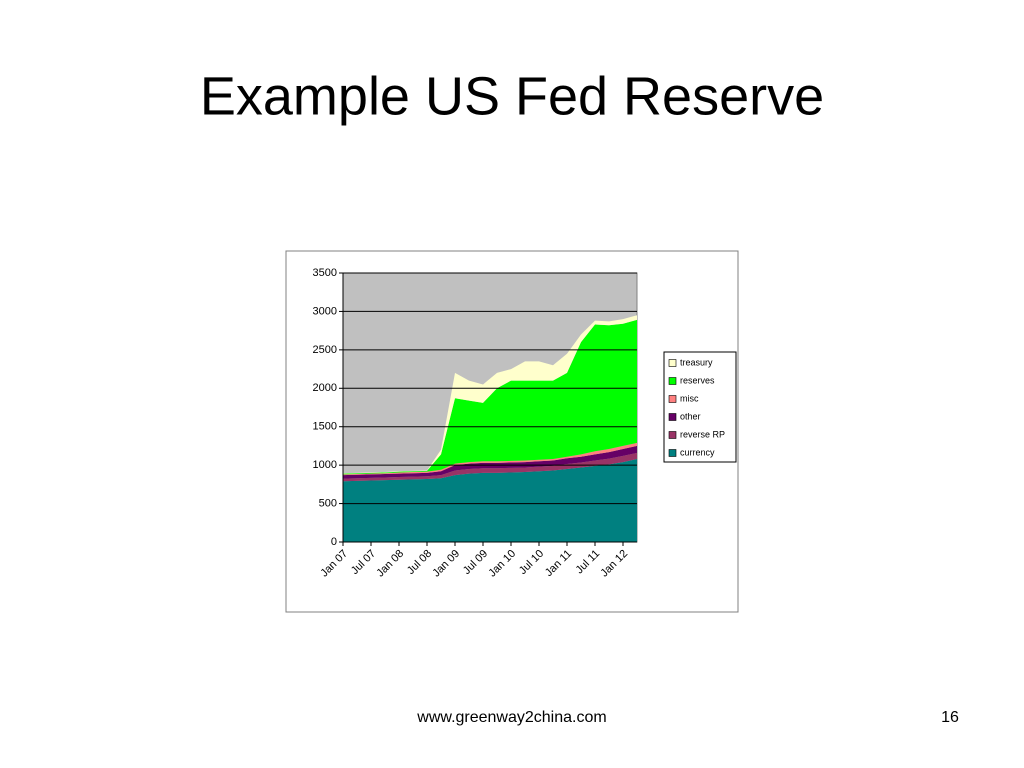  I want to click on y-tick-label: 3000, so click(325, 311).